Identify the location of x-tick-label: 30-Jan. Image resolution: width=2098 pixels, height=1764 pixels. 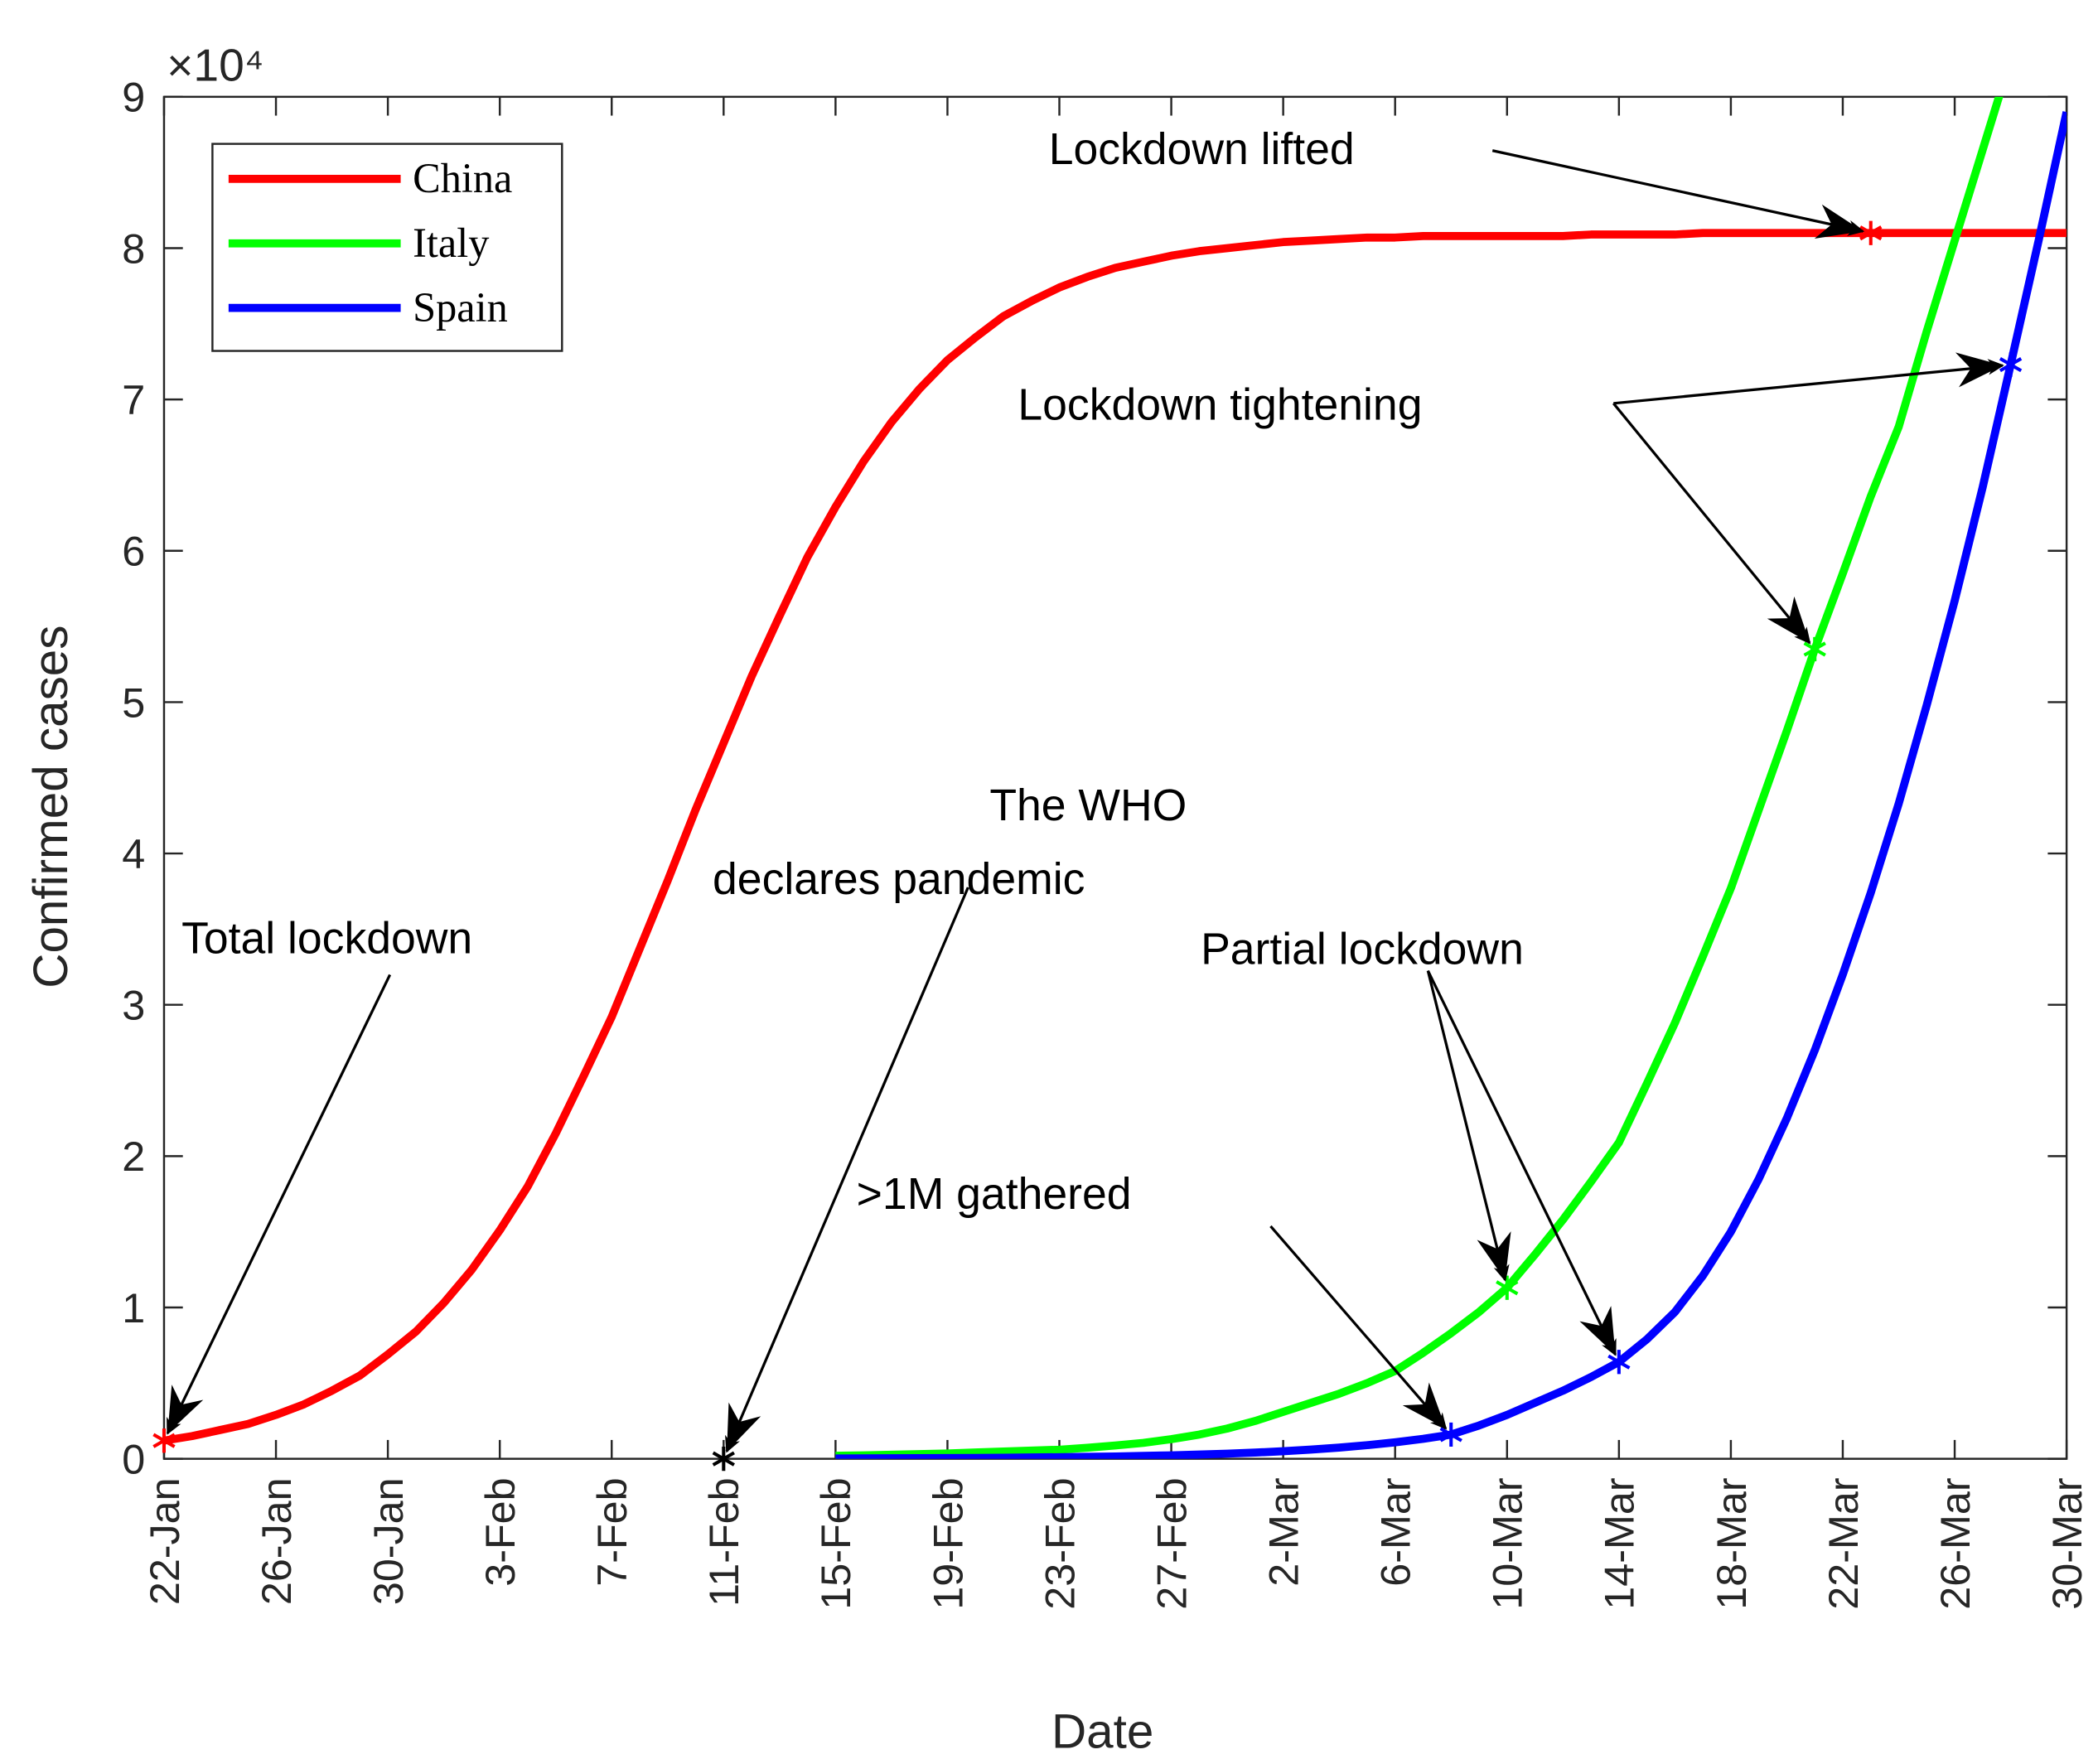
(389, 1541).